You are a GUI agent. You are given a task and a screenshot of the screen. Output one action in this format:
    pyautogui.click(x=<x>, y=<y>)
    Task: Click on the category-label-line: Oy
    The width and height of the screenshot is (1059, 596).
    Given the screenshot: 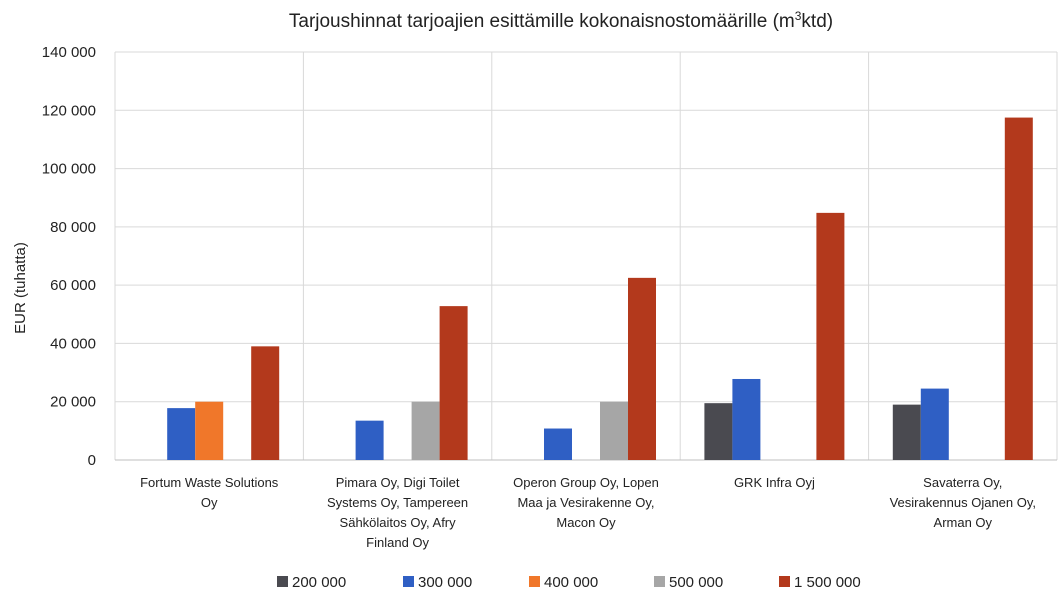 What is the action you would take?
    pyautogui.click(x=209, y=502)
    